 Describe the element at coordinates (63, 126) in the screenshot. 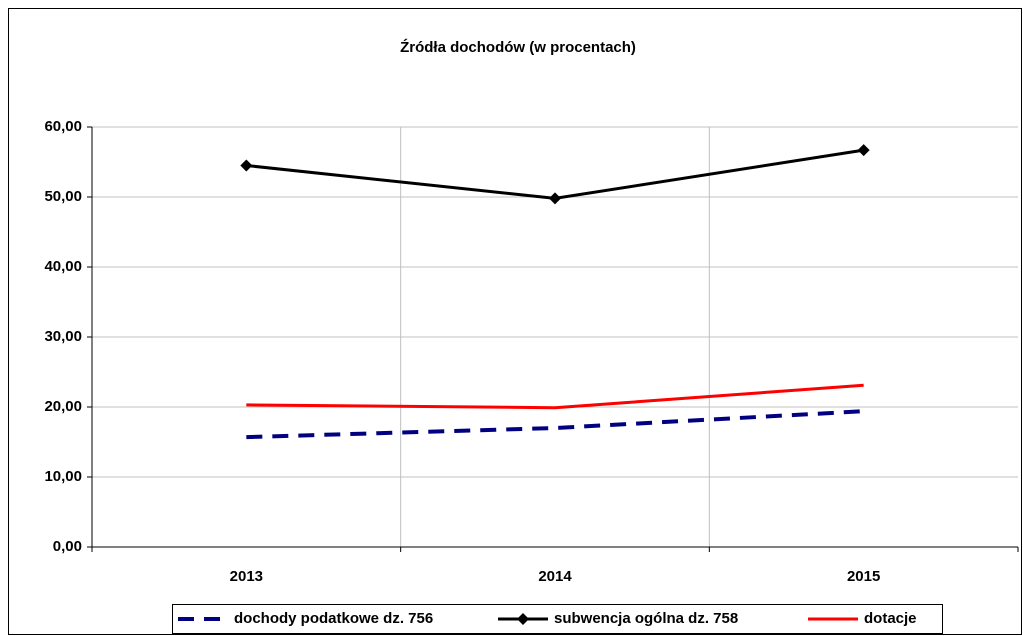

I see `y-tick-label: 60,00` at that location.